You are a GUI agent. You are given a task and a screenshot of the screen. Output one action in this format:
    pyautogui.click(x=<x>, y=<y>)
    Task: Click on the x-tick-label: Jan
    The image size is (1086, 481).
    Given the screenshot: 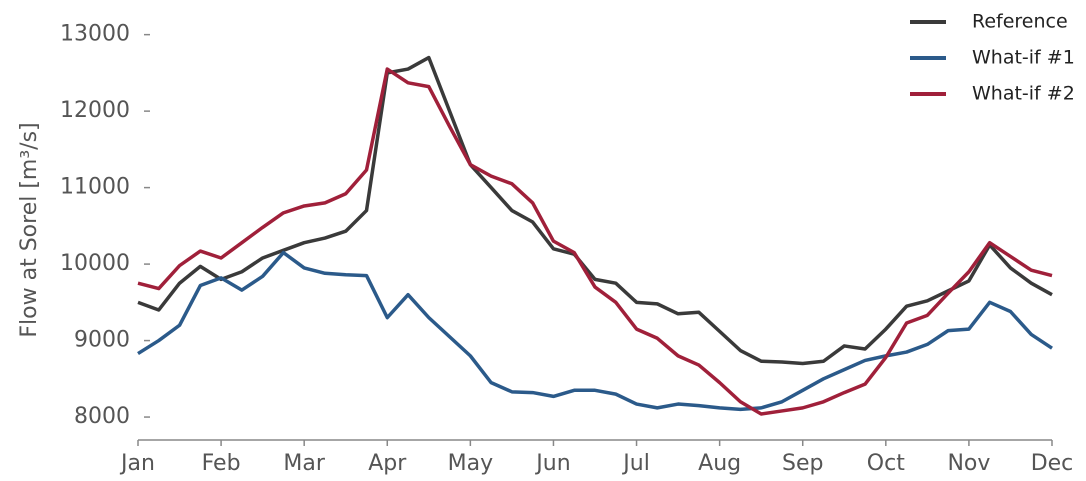 What is the action you would take?
    pyautogui.click(x=137, y=463)
    